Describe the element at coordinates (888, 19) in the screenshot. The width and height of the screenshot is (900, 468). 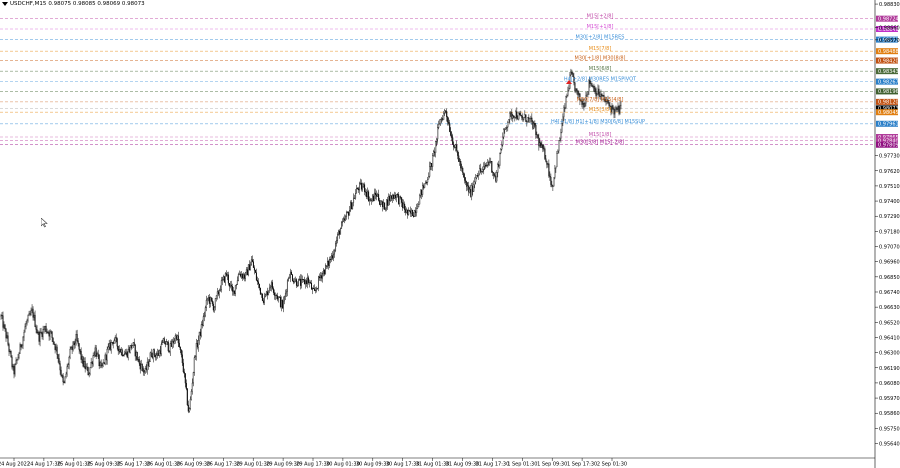
I see `price-level-badge-text: 0.98724` at that location.